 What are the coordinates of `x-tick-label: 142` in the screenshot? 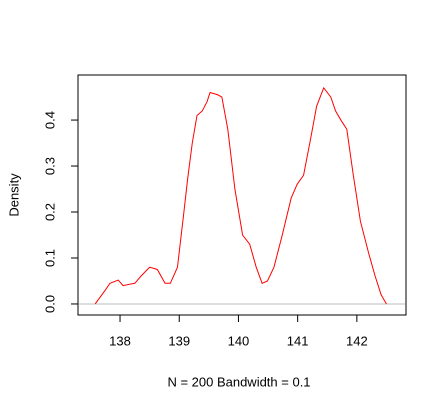 It's located at (357, 340).